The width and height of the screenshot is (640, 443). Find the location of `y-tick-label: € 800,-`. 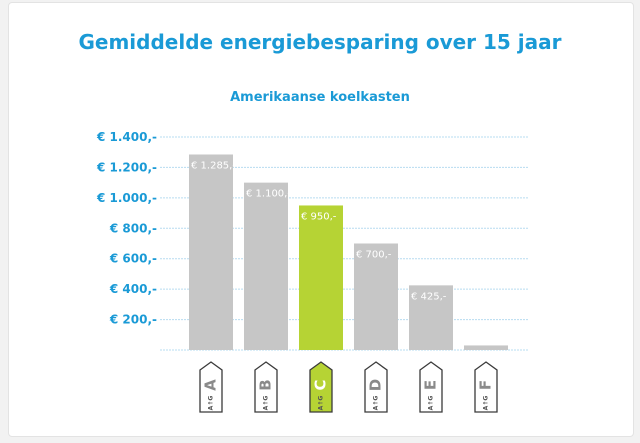

y-tick-label: € 800,- is located at coordinates (133, 228).